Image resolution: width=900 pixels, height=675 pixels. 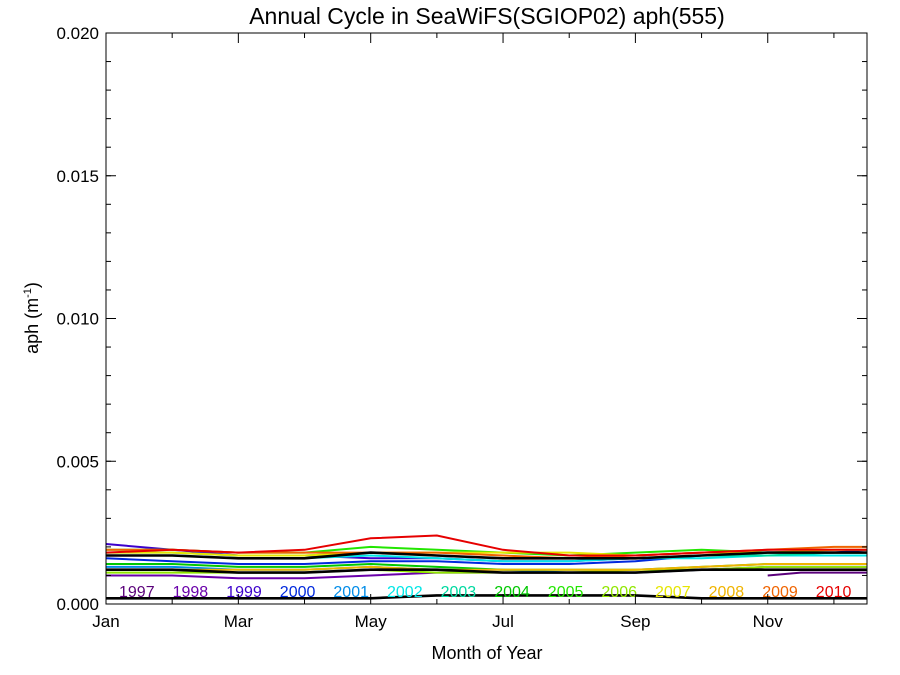 What do you see at coordinates (619, 592) in the screenshot?
I see `series-label-2006: 2006` at bounding box center [619, 592].